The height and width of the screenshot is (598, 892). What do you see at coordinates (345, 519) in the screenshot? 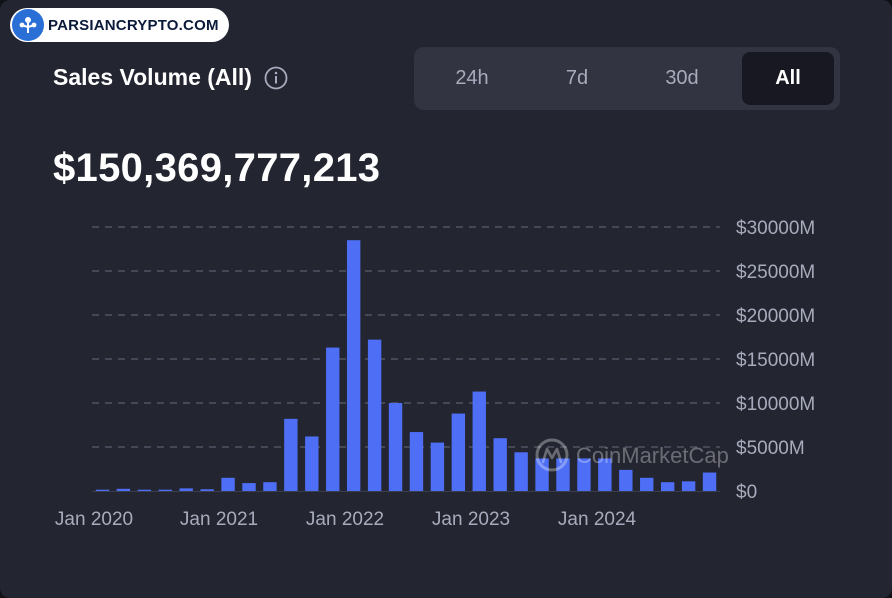
I see `x-tick-label: Jan 2022` at bounding box center [345, 519].